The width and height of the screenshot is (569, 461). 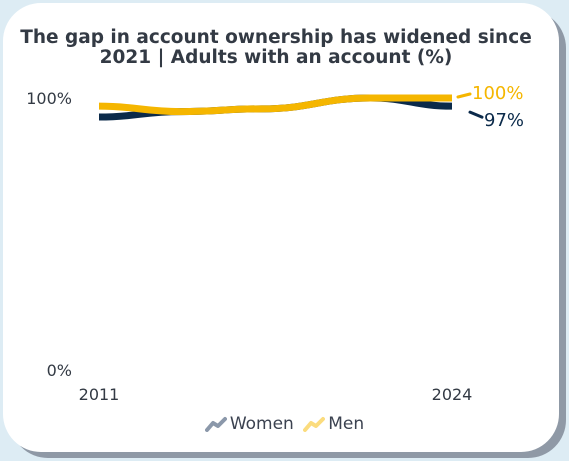 I want to click on legend-label-women: Women, so click(x=261, y=424).